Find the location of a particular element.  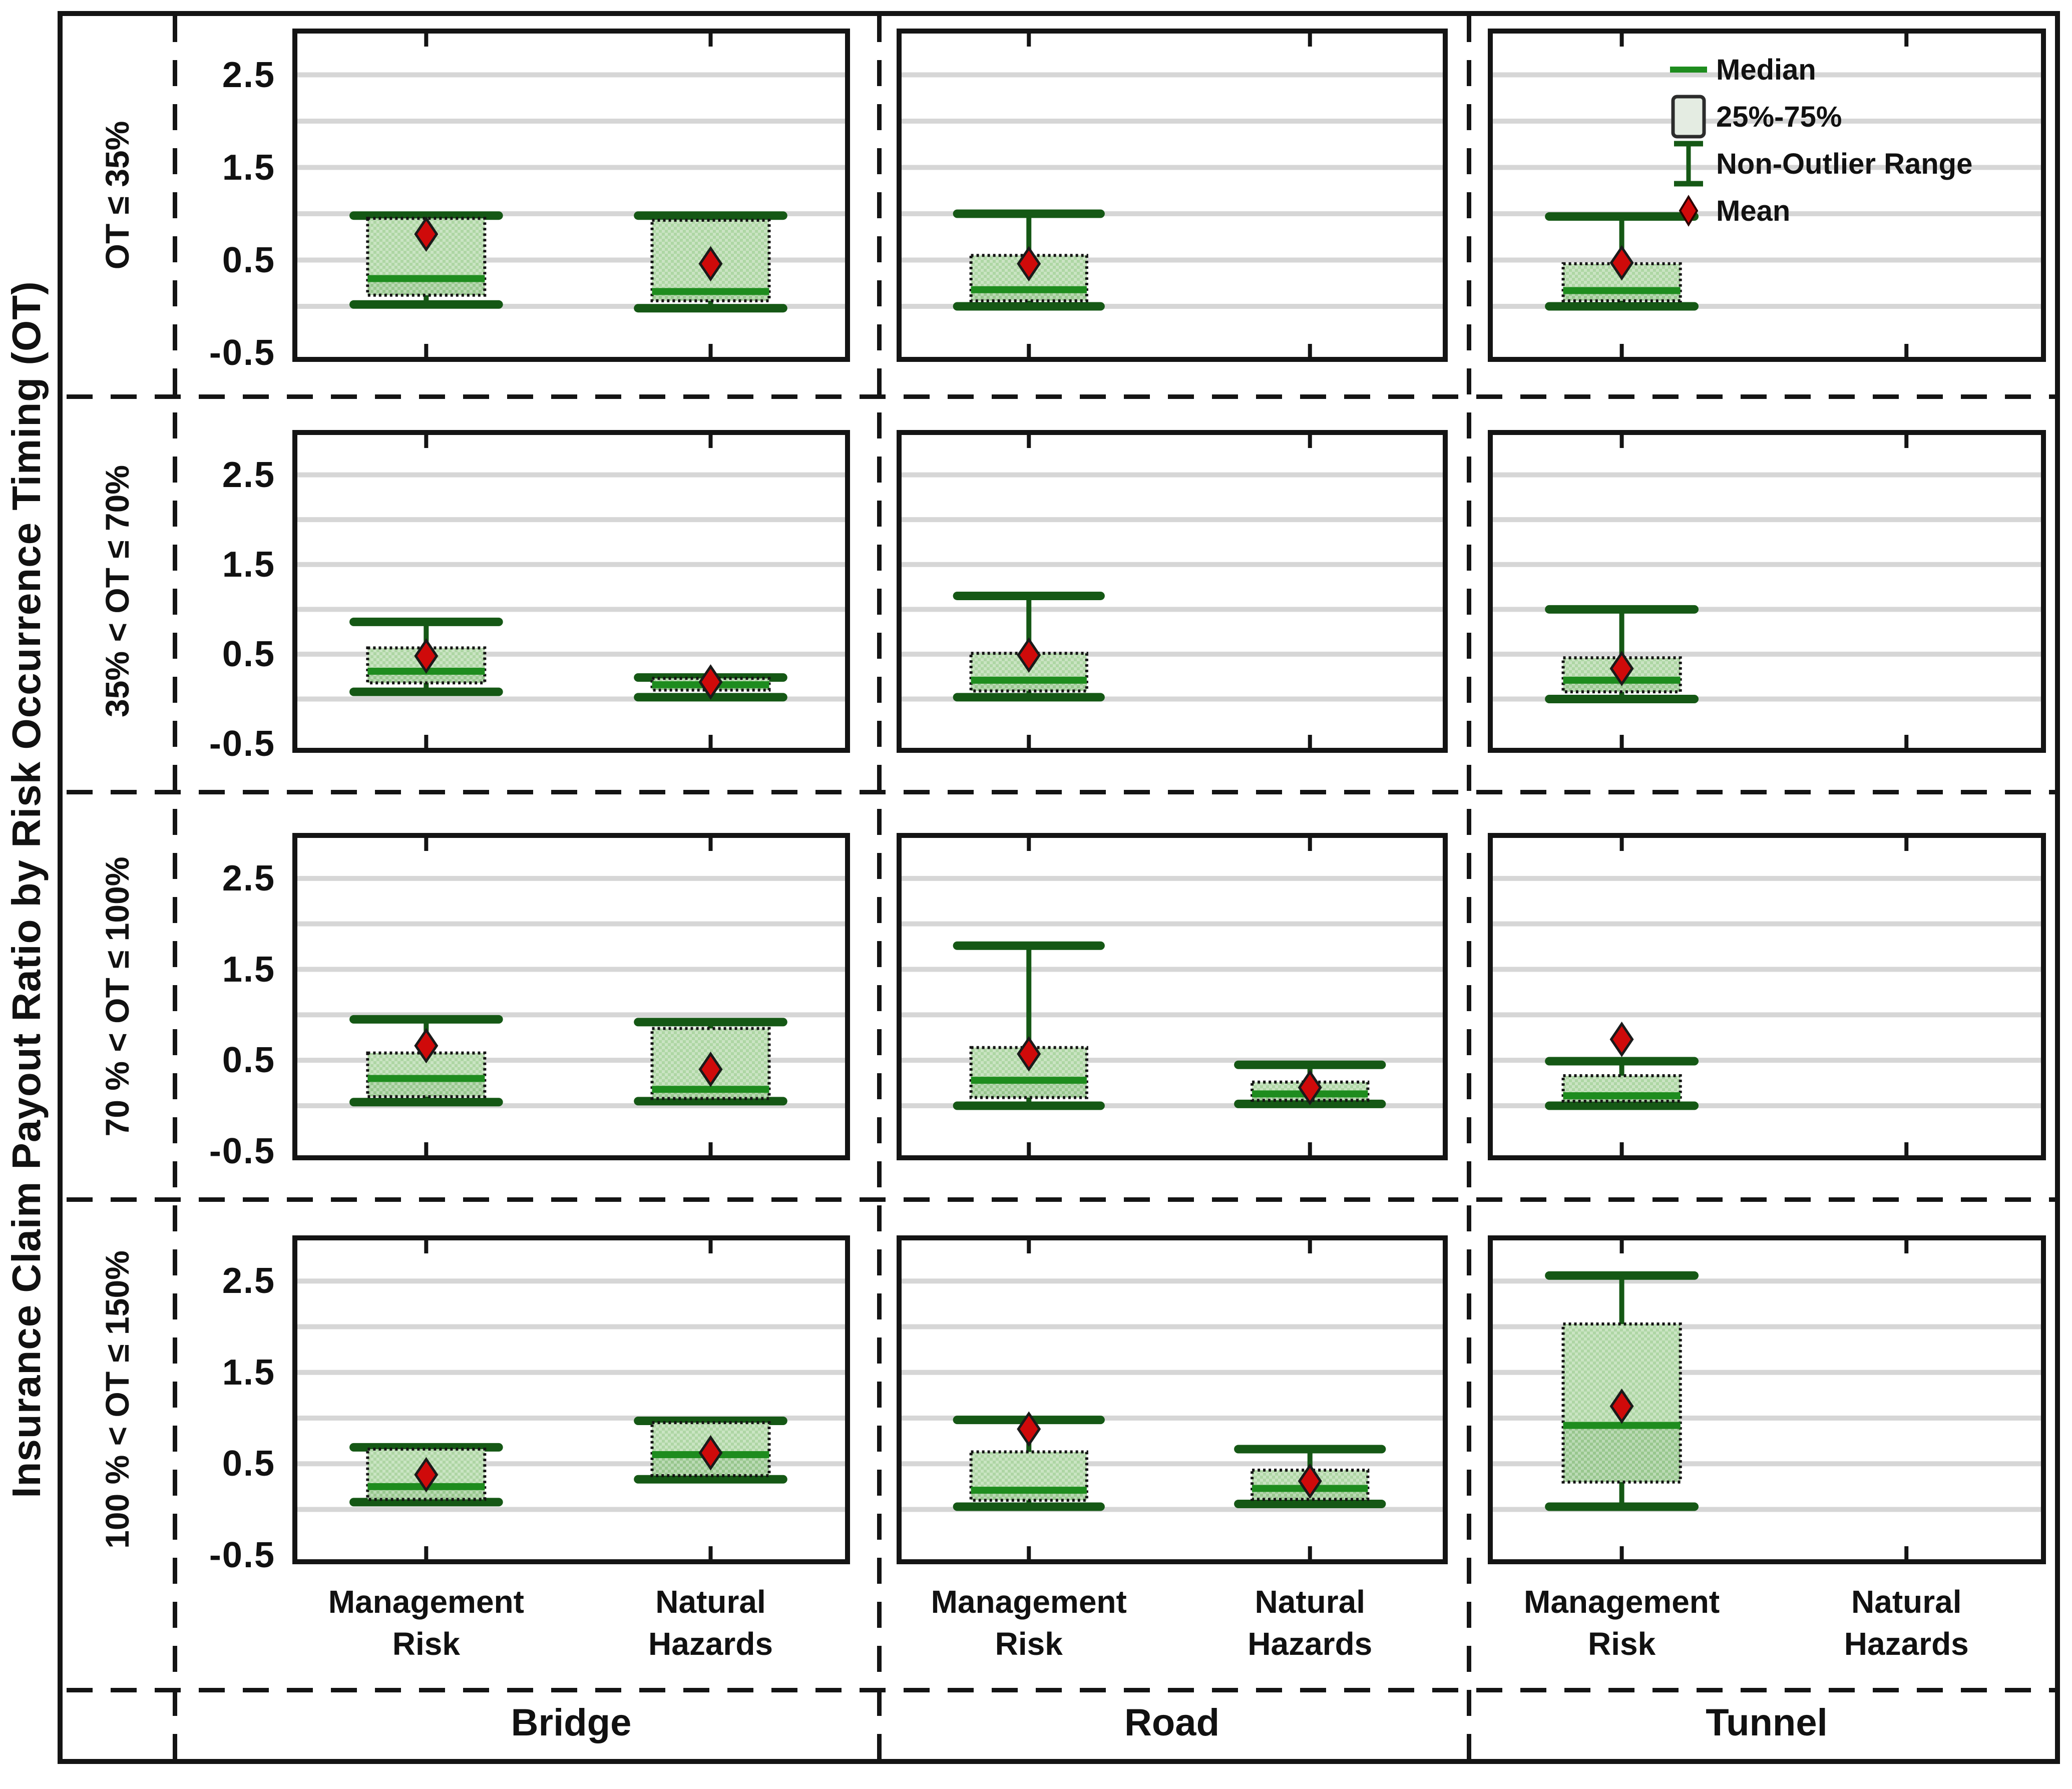

legend: Median 25%-75% Non-Outlier Range Mean is located at coordinates (1856, 140).